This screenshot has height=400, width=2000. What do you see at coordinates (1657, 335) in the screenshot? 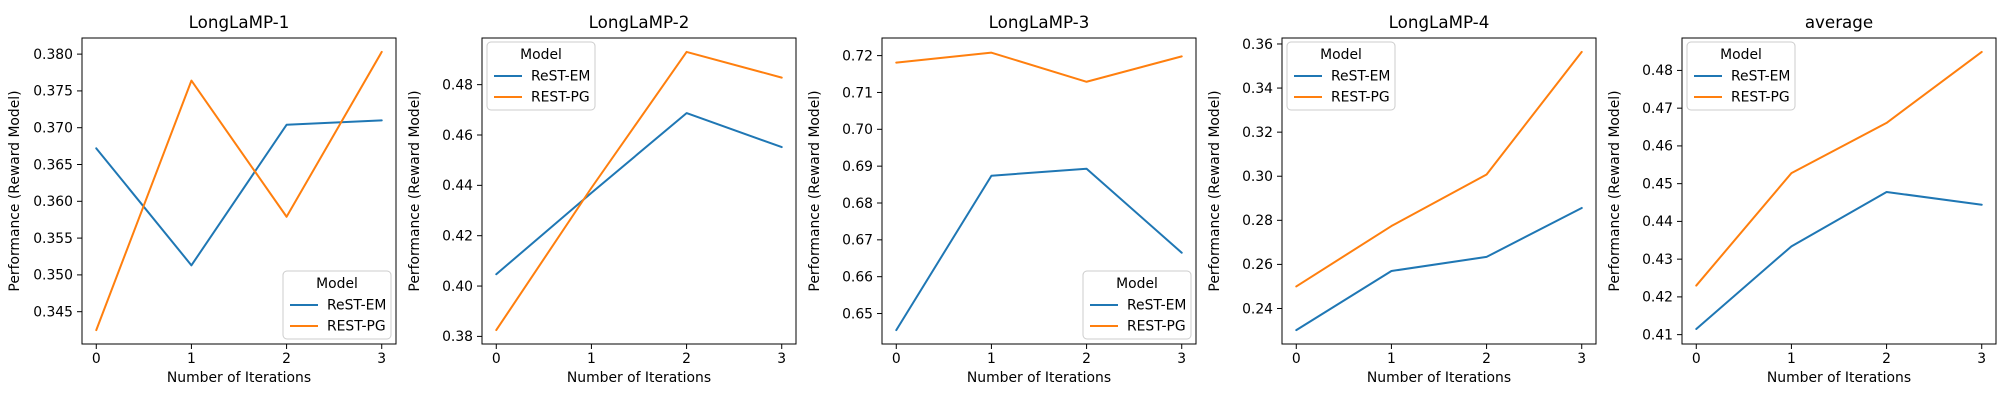
I see `y-tick-label: 0.41` at bounding box center [1657, 335].